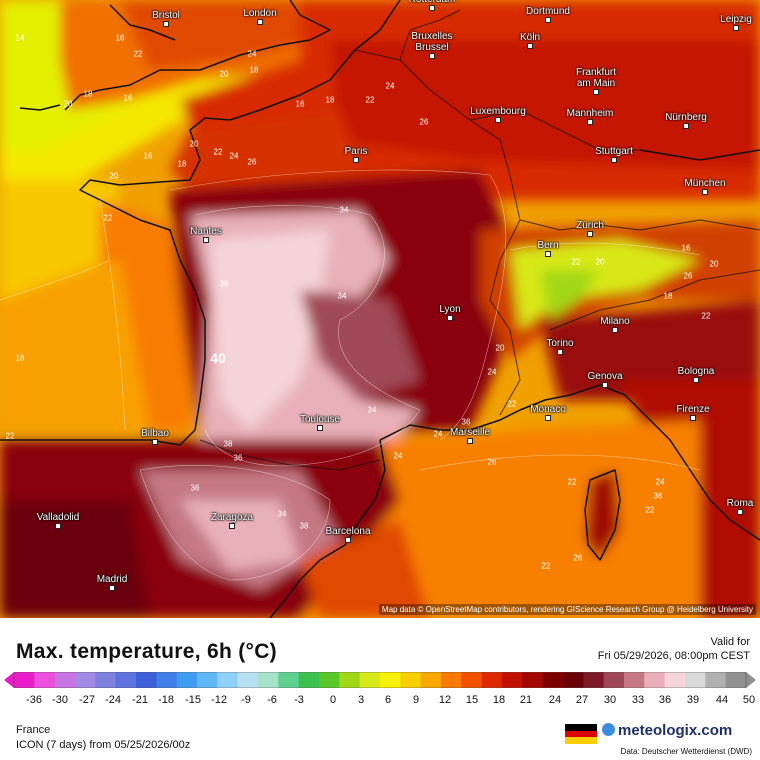 The height and width of the screenshot is (760, 760). Describe the element at coordinates (146, 651) in the screenshot. I see `map-title: Max. temperature, 6h (°C)` at that location.